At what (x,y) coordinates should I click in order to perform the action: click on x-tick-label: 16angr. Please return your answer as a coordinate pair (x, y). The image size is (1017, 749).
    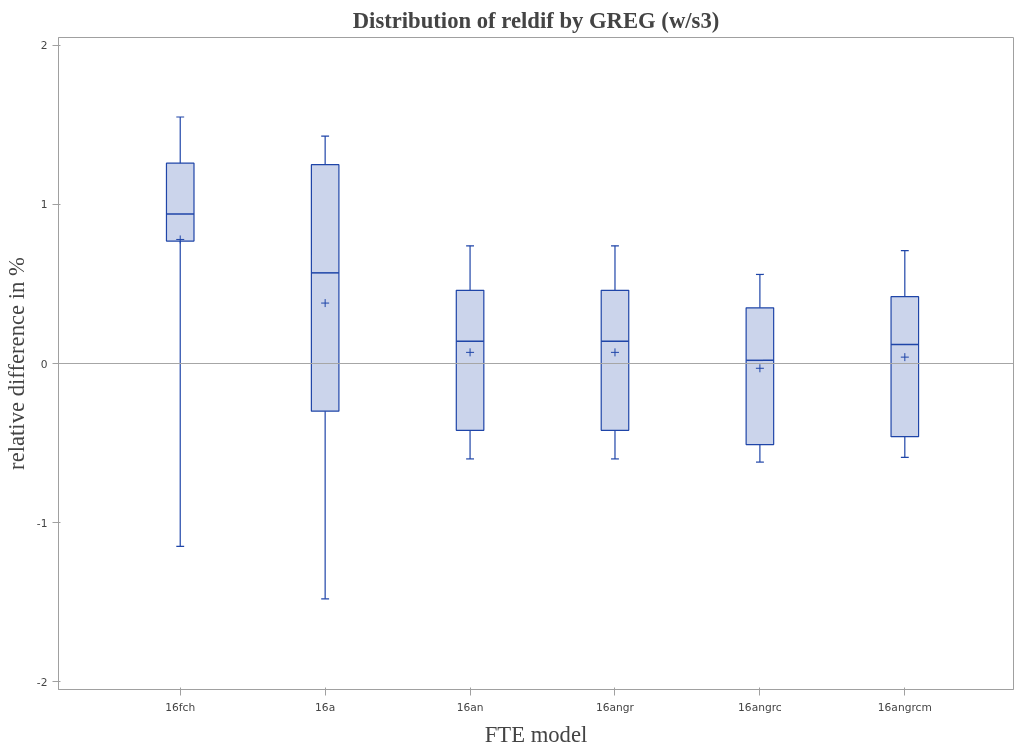
    Looking at the image, I should click on (615, 707).